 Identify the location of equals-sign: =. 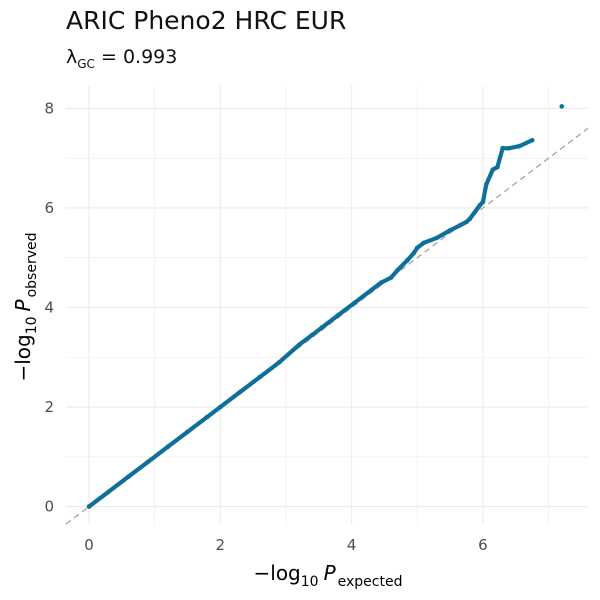
(108, 57).